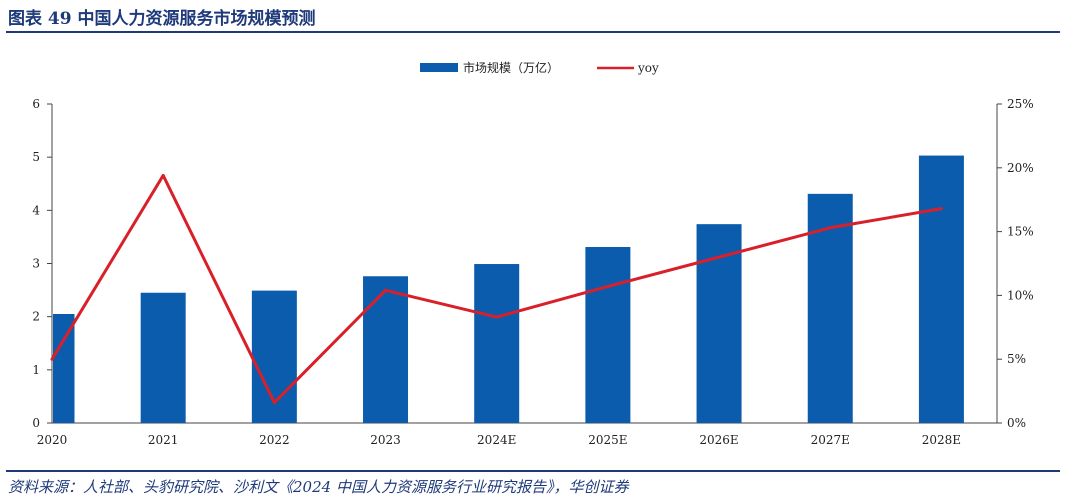  Describe the element at coordinates (1016, 359) in the screenshot. I see `right-tick-label: 5%` at that location.